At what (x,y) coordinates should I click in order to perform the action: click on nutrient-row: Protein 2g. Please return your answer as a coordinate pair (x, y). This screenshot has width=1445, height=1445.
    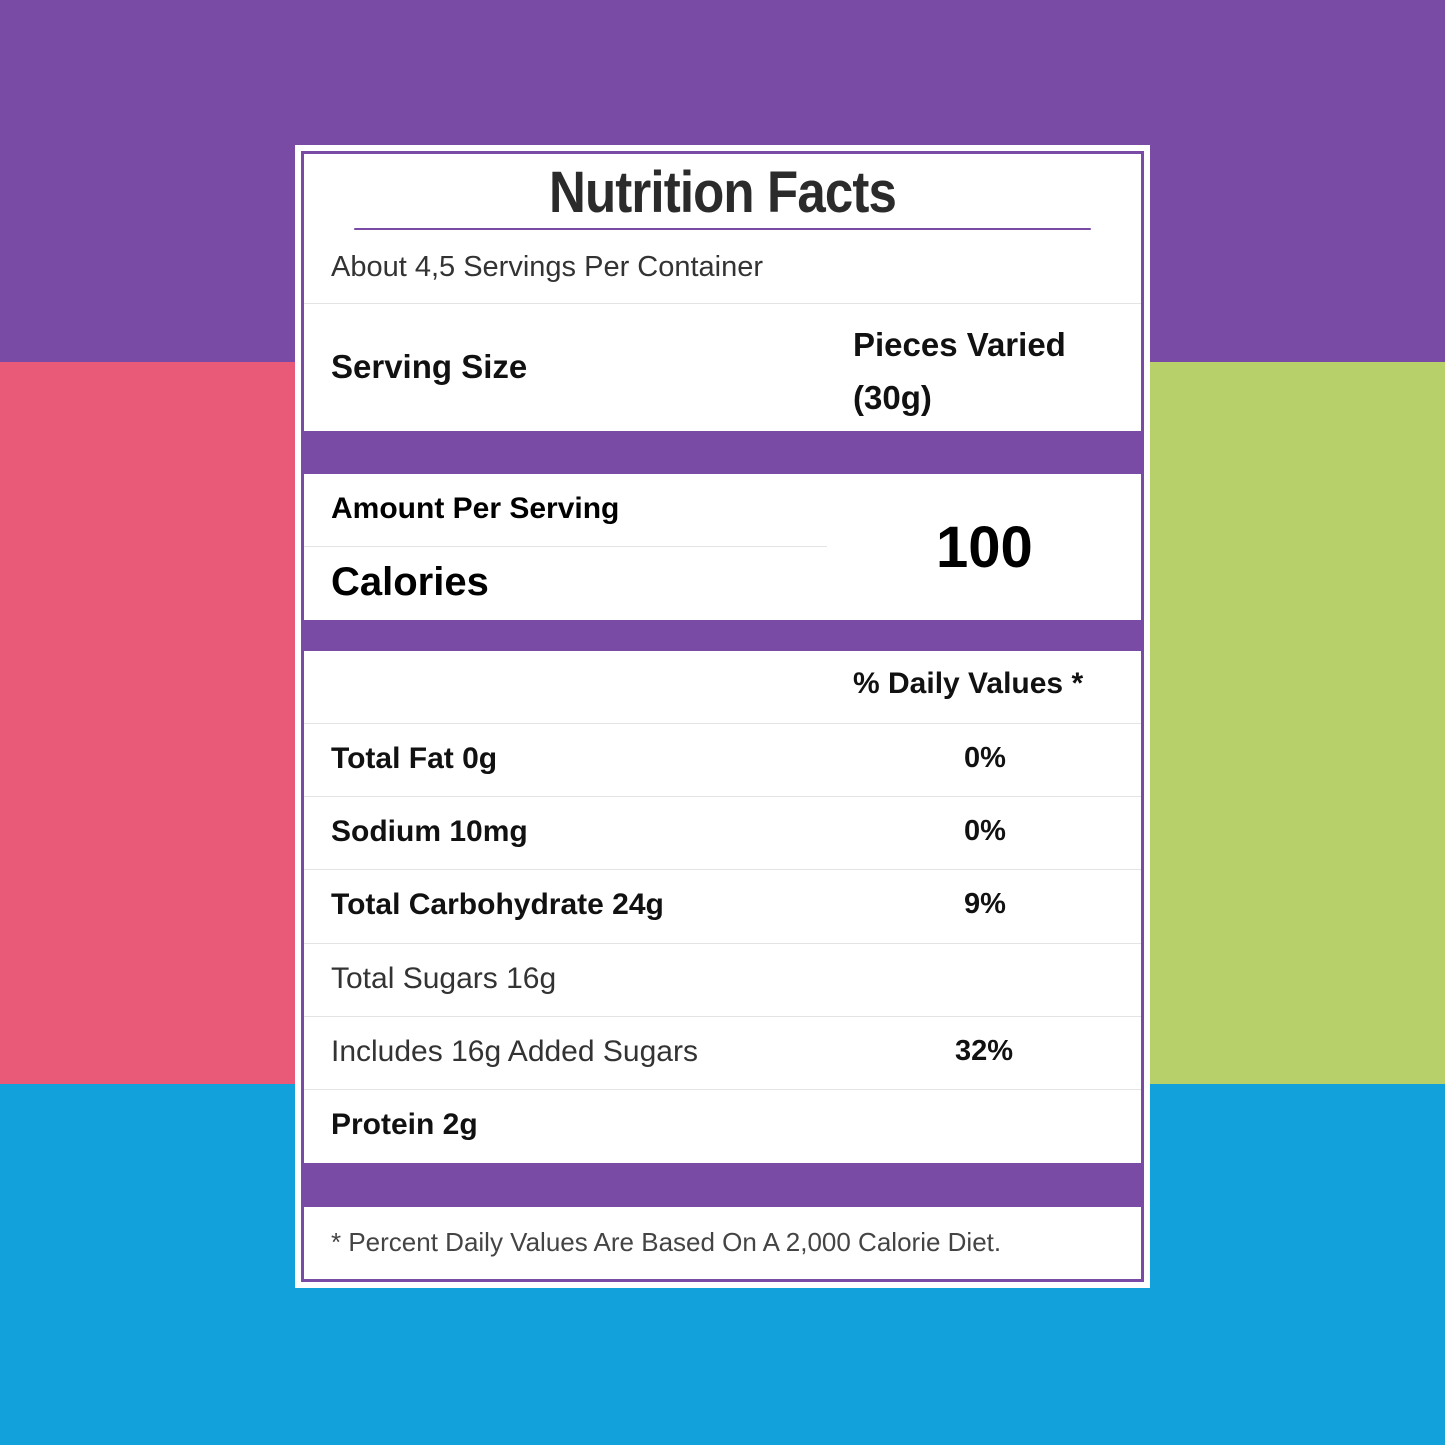
    Looking at the image, I should click on (722, 1126).